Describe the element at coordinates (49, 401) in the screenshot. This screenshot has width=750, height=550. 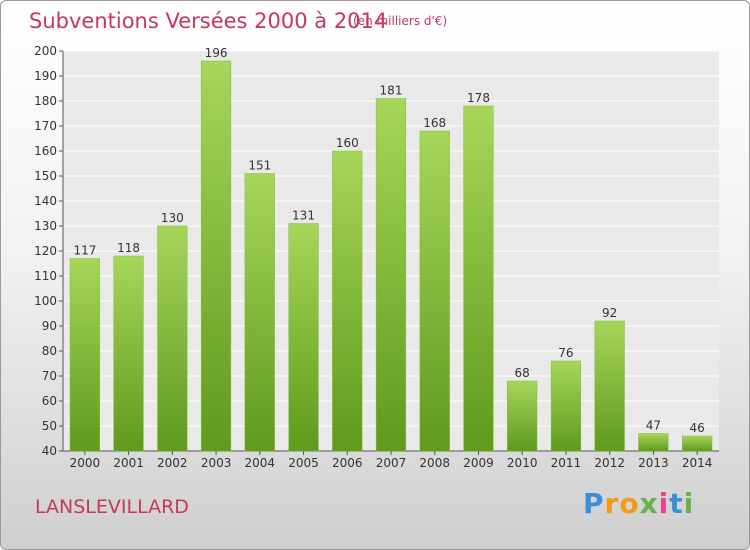
I see `y-tick-label: 60` at that location.